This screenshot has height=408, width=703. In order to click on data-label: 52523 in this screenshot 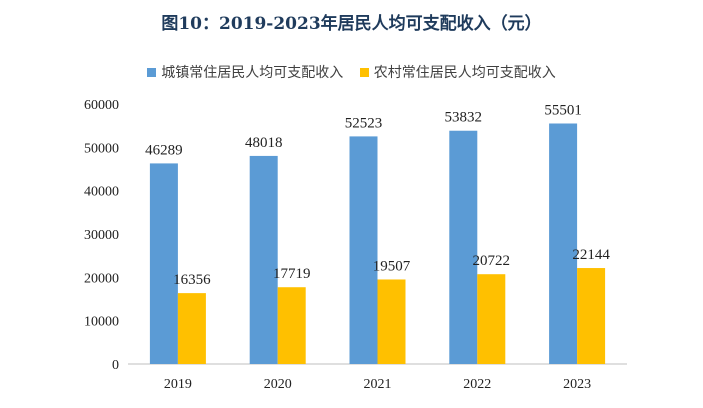, I will do `click(364, 123)`.